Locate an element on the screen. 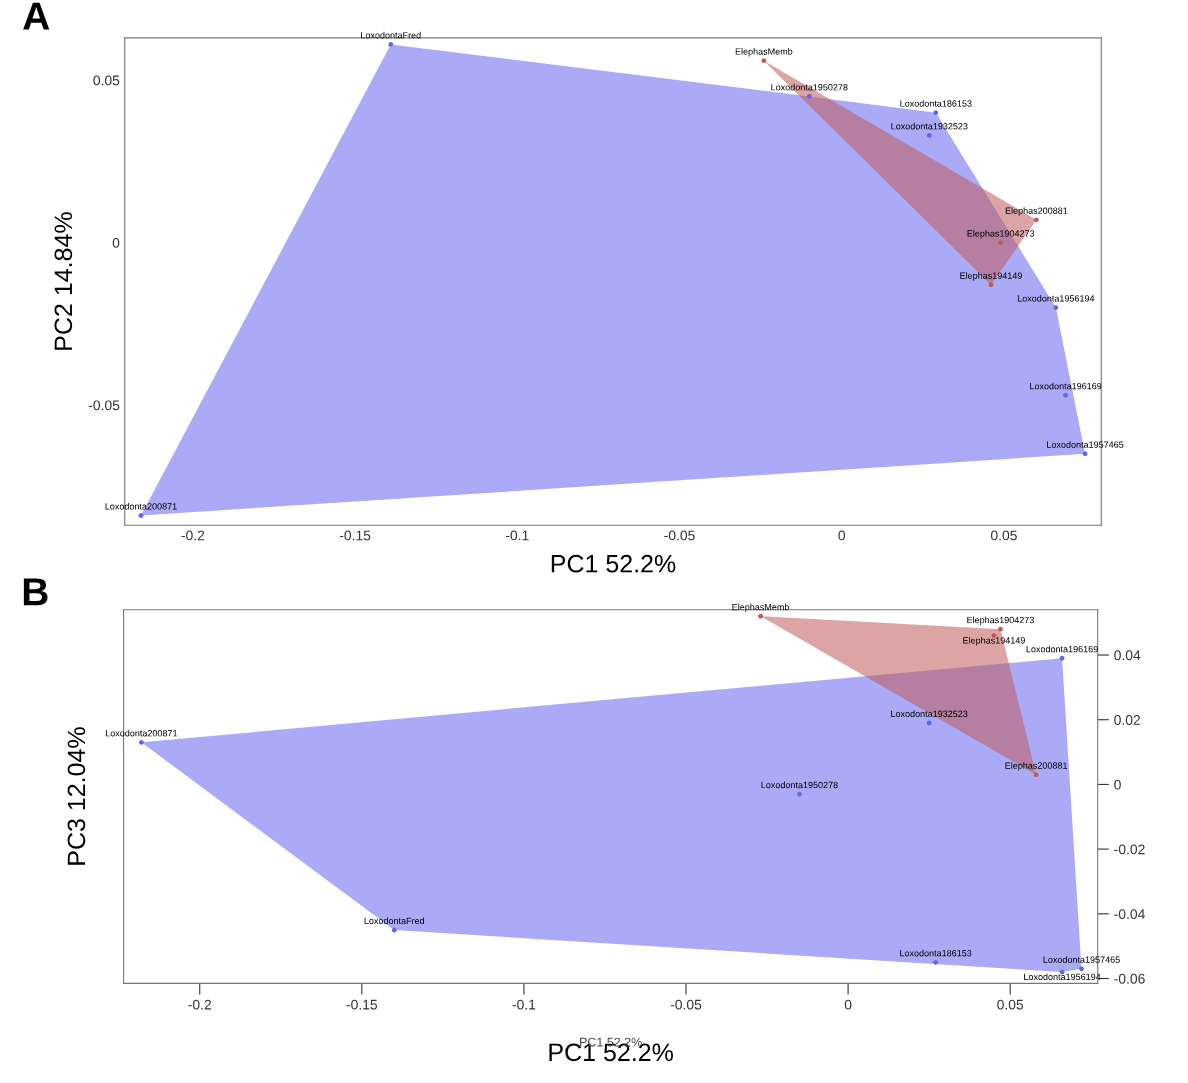  x-axis-title: PC1 52.2% is located at coordinates (613, 563).